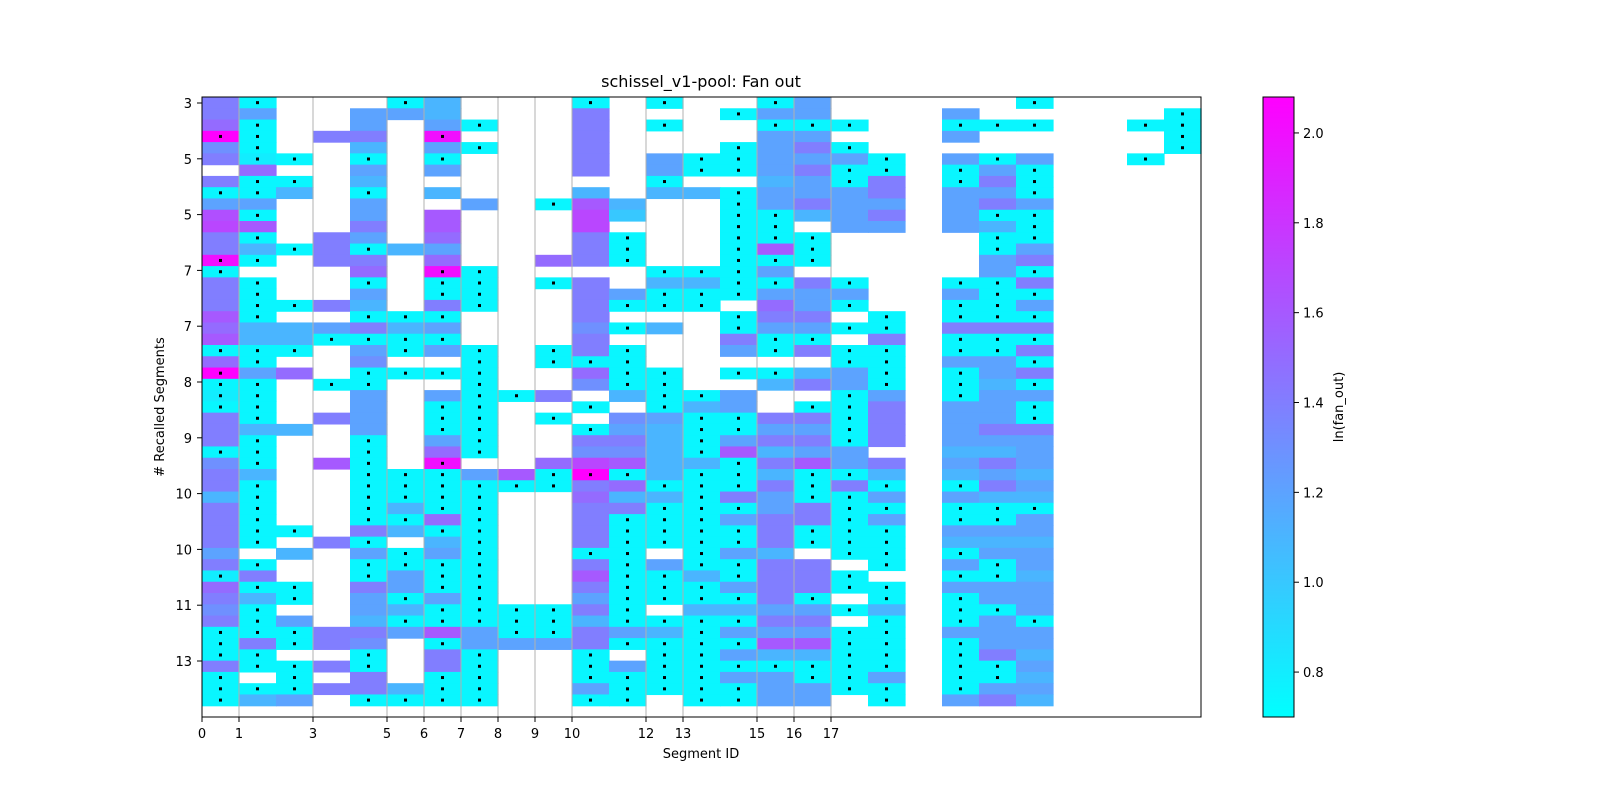 The width and height of the screenshot is (1600, 800). Describe the element at coordinates (498, 734) in the screenshot. I see `x-tick-label: 8` at that location.